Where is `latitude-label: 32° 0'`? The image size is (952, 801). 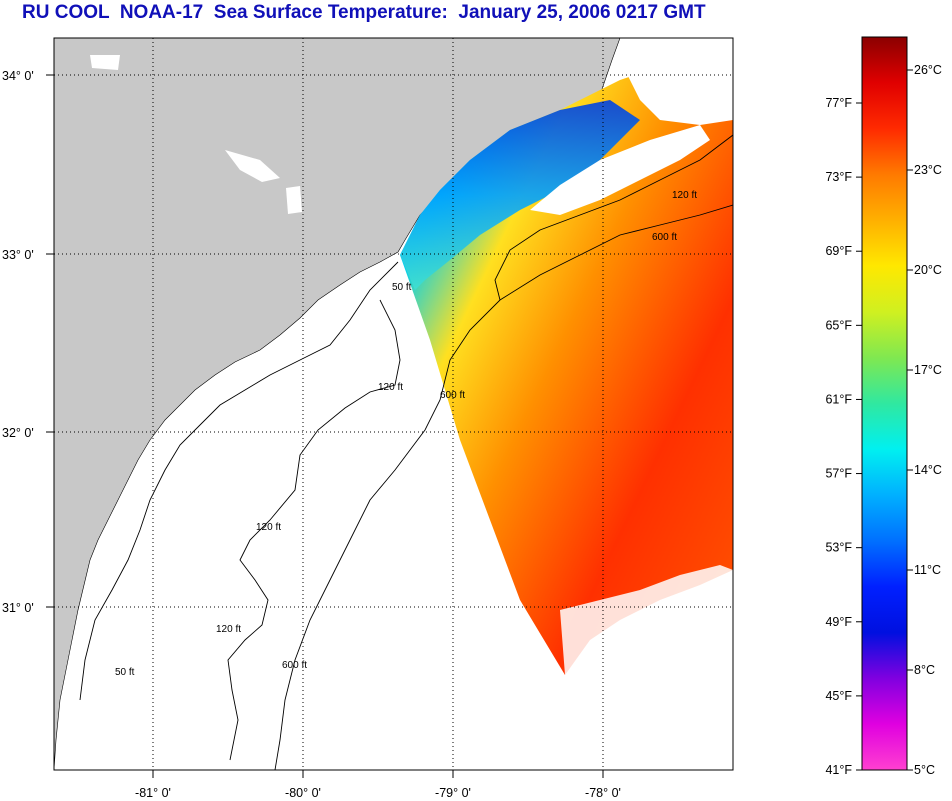
latitude-label: 32° 0' is located at coordinates (18, 433).